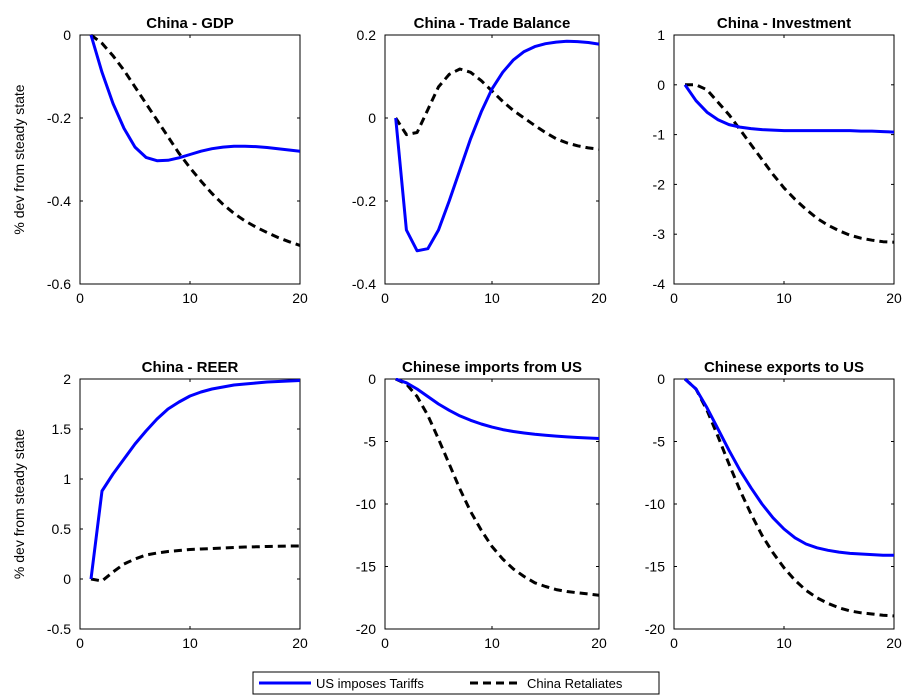 This screenshot has width=907, height=696. Describe the element at coordinates (492, 23) in the screenshot. I see `subplot-title: China - Trade Balance` at that location.